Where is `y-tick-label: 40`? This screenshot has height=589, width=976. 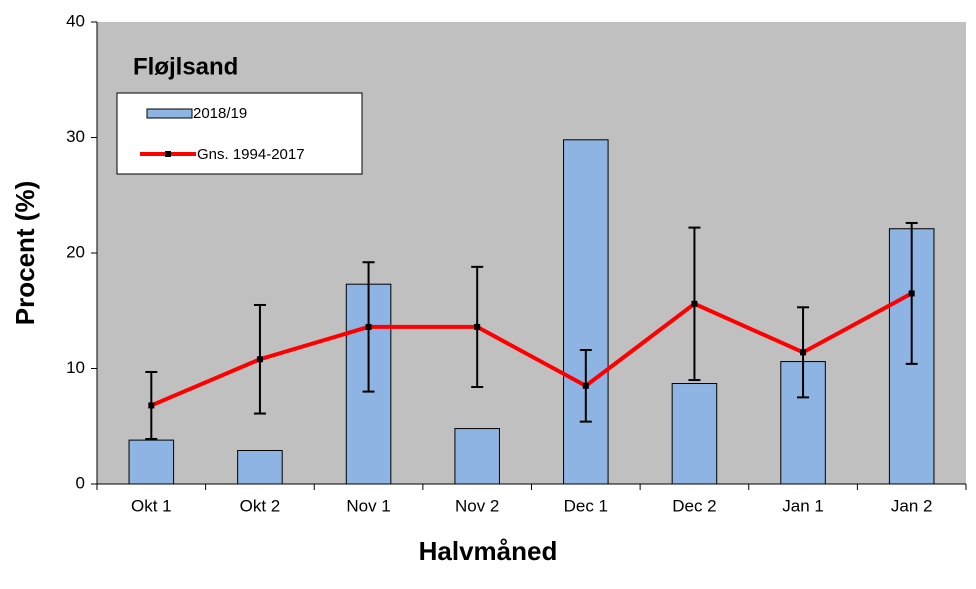 y-tick-label: 40 is located at coordinates (75, 20).